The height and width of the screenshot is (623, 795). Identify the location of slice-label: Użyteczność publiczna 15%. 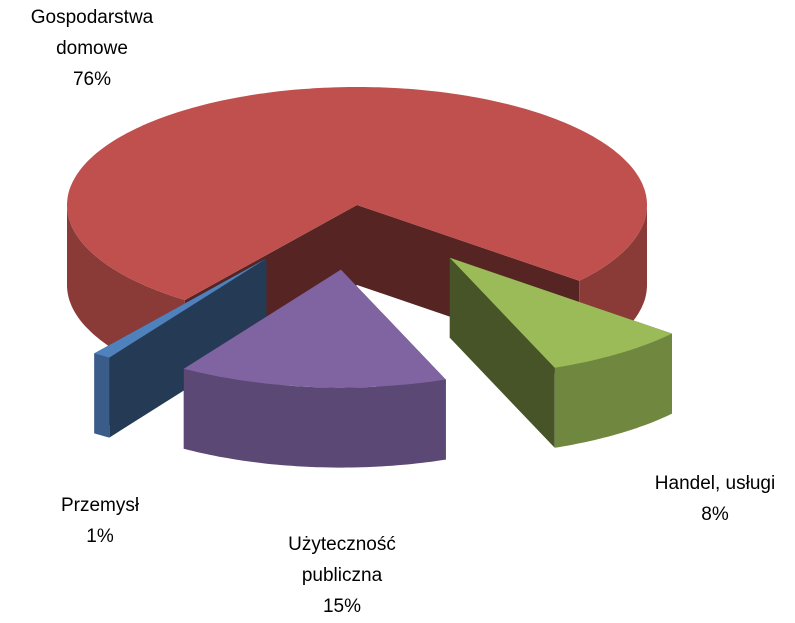
(342, 575).